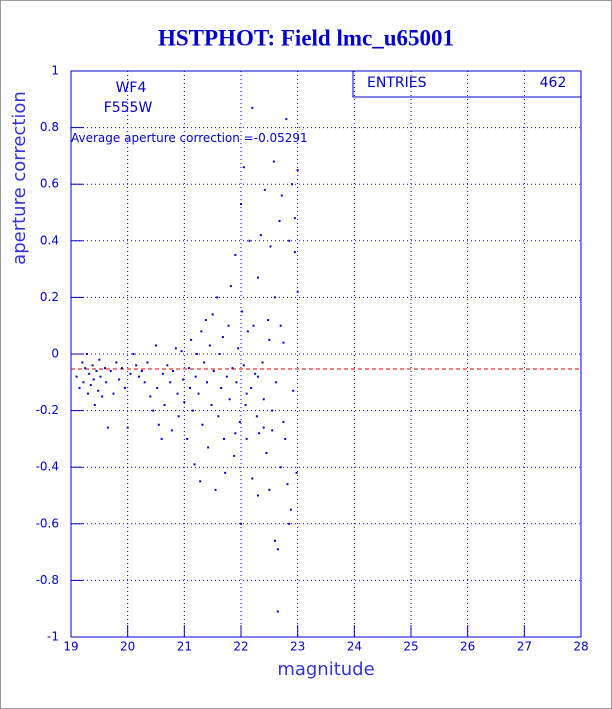  I want to click on y-tick-label: 0.2, so click(49, 297).